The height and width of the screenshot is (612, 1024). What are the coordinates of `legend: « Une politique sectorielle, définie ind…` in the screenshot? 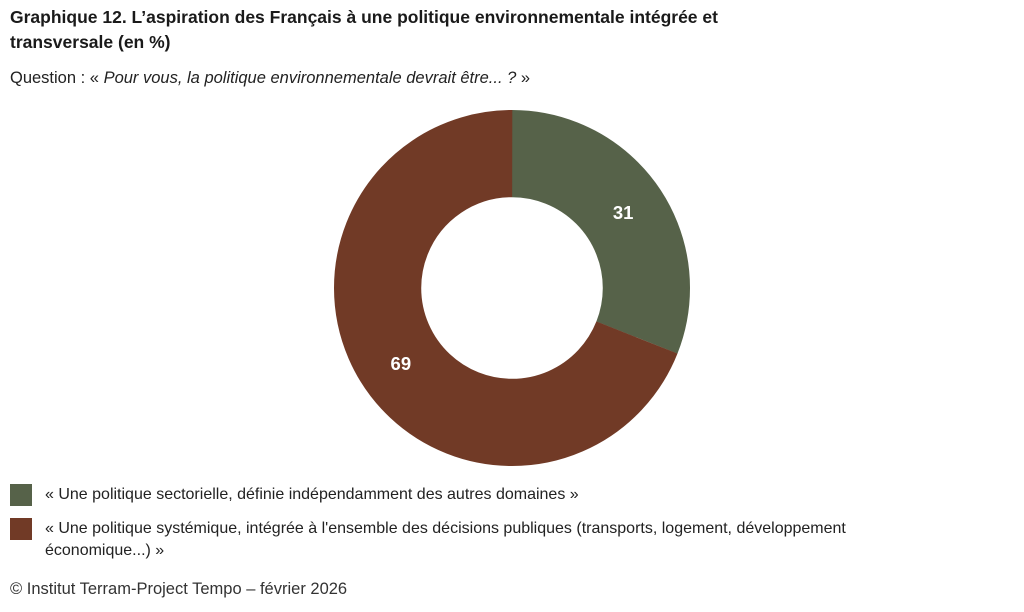 It's located at (510, 523).